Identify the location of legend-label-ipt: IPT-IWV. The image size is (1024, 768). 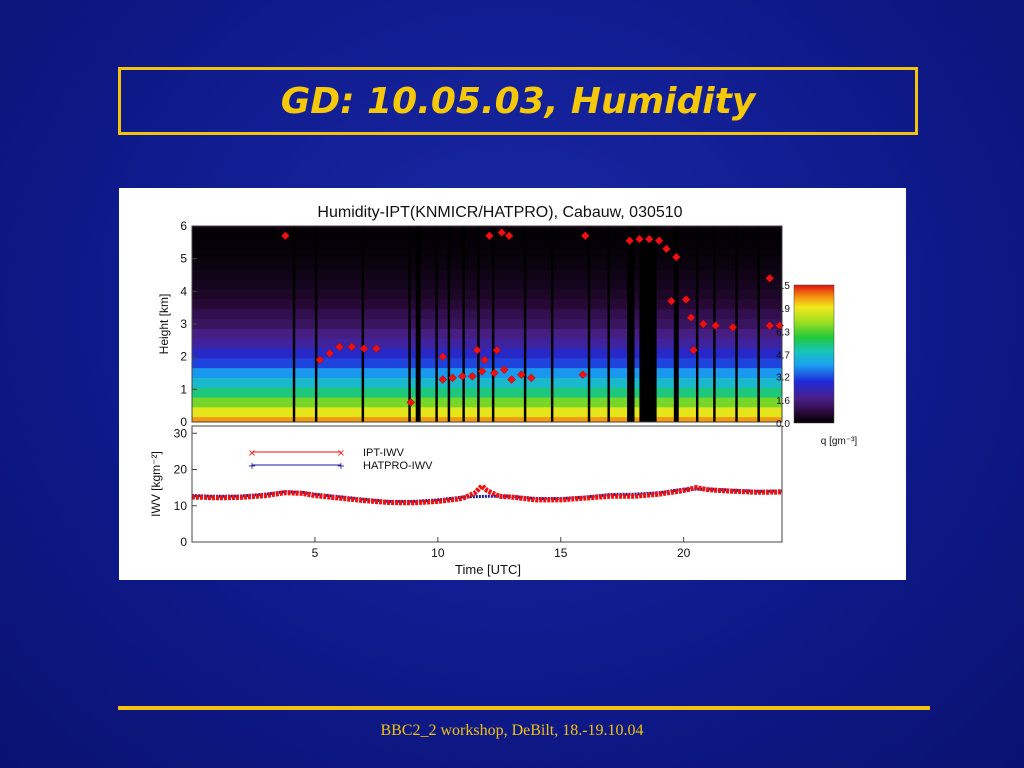
(384, 453).